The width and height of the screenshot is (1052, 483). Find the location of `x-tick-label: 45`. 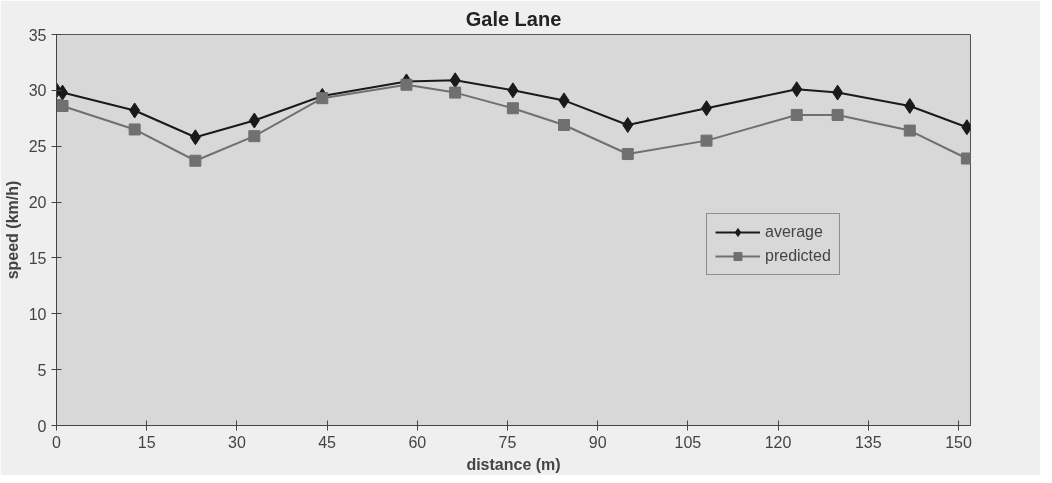

x-tick-label: 45 is located at coordinates (327, 442).